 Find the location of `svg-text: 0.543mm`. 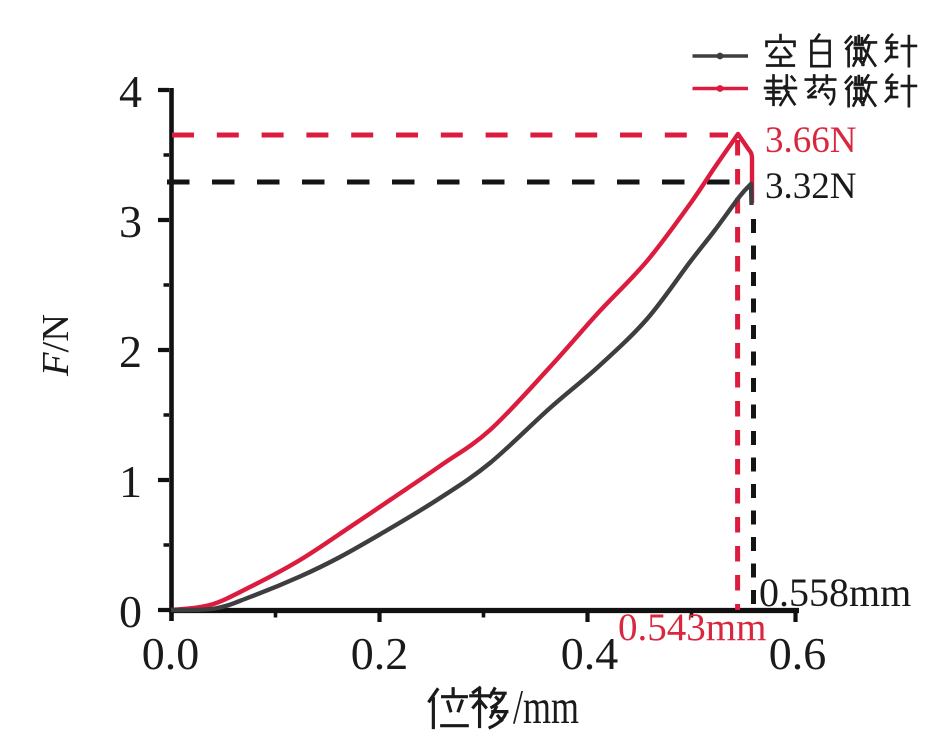

svg-text: 0.543mm is located at coordinates (692, 627).